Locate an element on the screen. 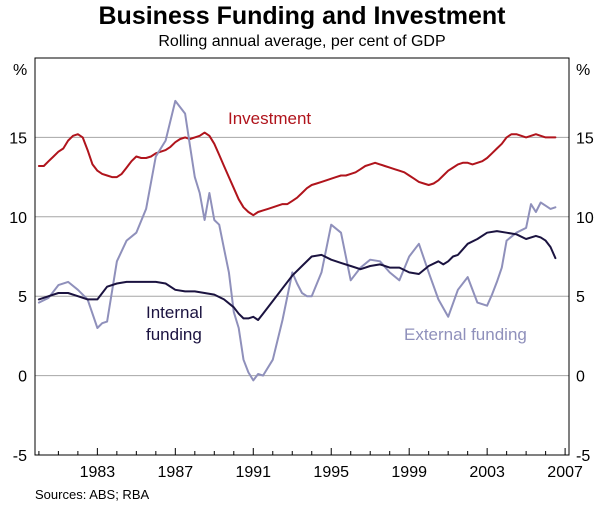  y-tick-label-right: -5 is located at coordinates (583, 456).